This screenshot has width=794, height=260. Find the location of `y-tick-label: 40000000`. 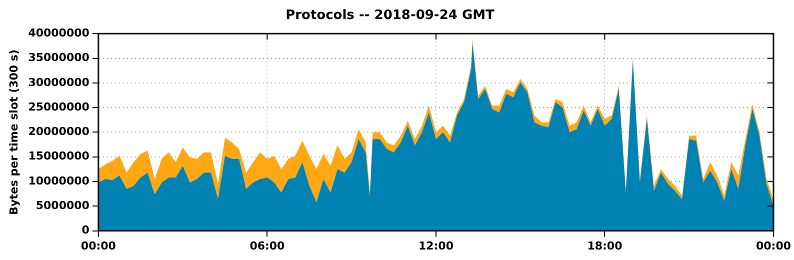

y-tick-label: 40000000 is located at coordinates (59, 33).